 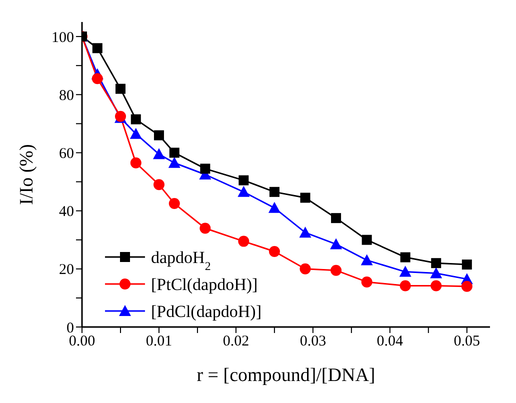 What do you see at coordinates (70, 328) in the screenshot?
I see `y-tick-label: 0` at bounding box center [70, 328].